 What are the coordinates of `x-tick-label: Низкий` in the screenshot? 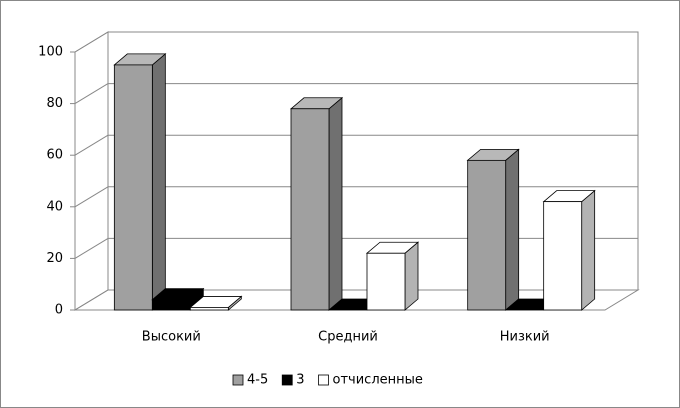 It's located at (525, 337).